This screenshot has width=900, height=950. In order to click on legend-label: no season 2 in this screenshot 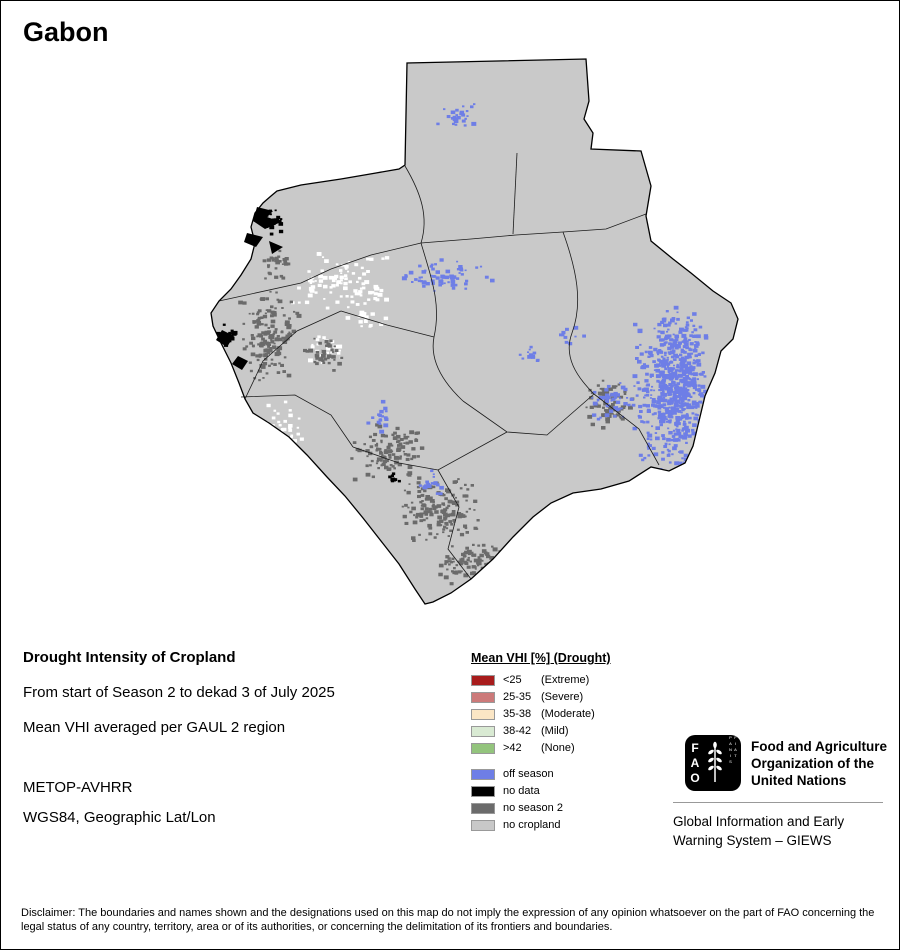, I will do `click(533, 808)`.